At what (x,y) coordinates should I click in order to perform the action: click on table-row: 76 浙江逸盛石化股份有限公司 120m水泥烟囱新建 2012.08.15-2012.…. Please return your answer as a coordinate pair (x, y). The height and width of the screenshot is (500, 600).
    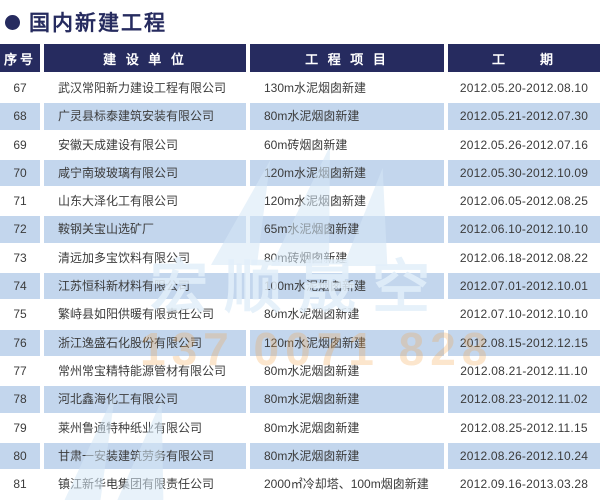
    Looking at the image, I should click on (300, 342).